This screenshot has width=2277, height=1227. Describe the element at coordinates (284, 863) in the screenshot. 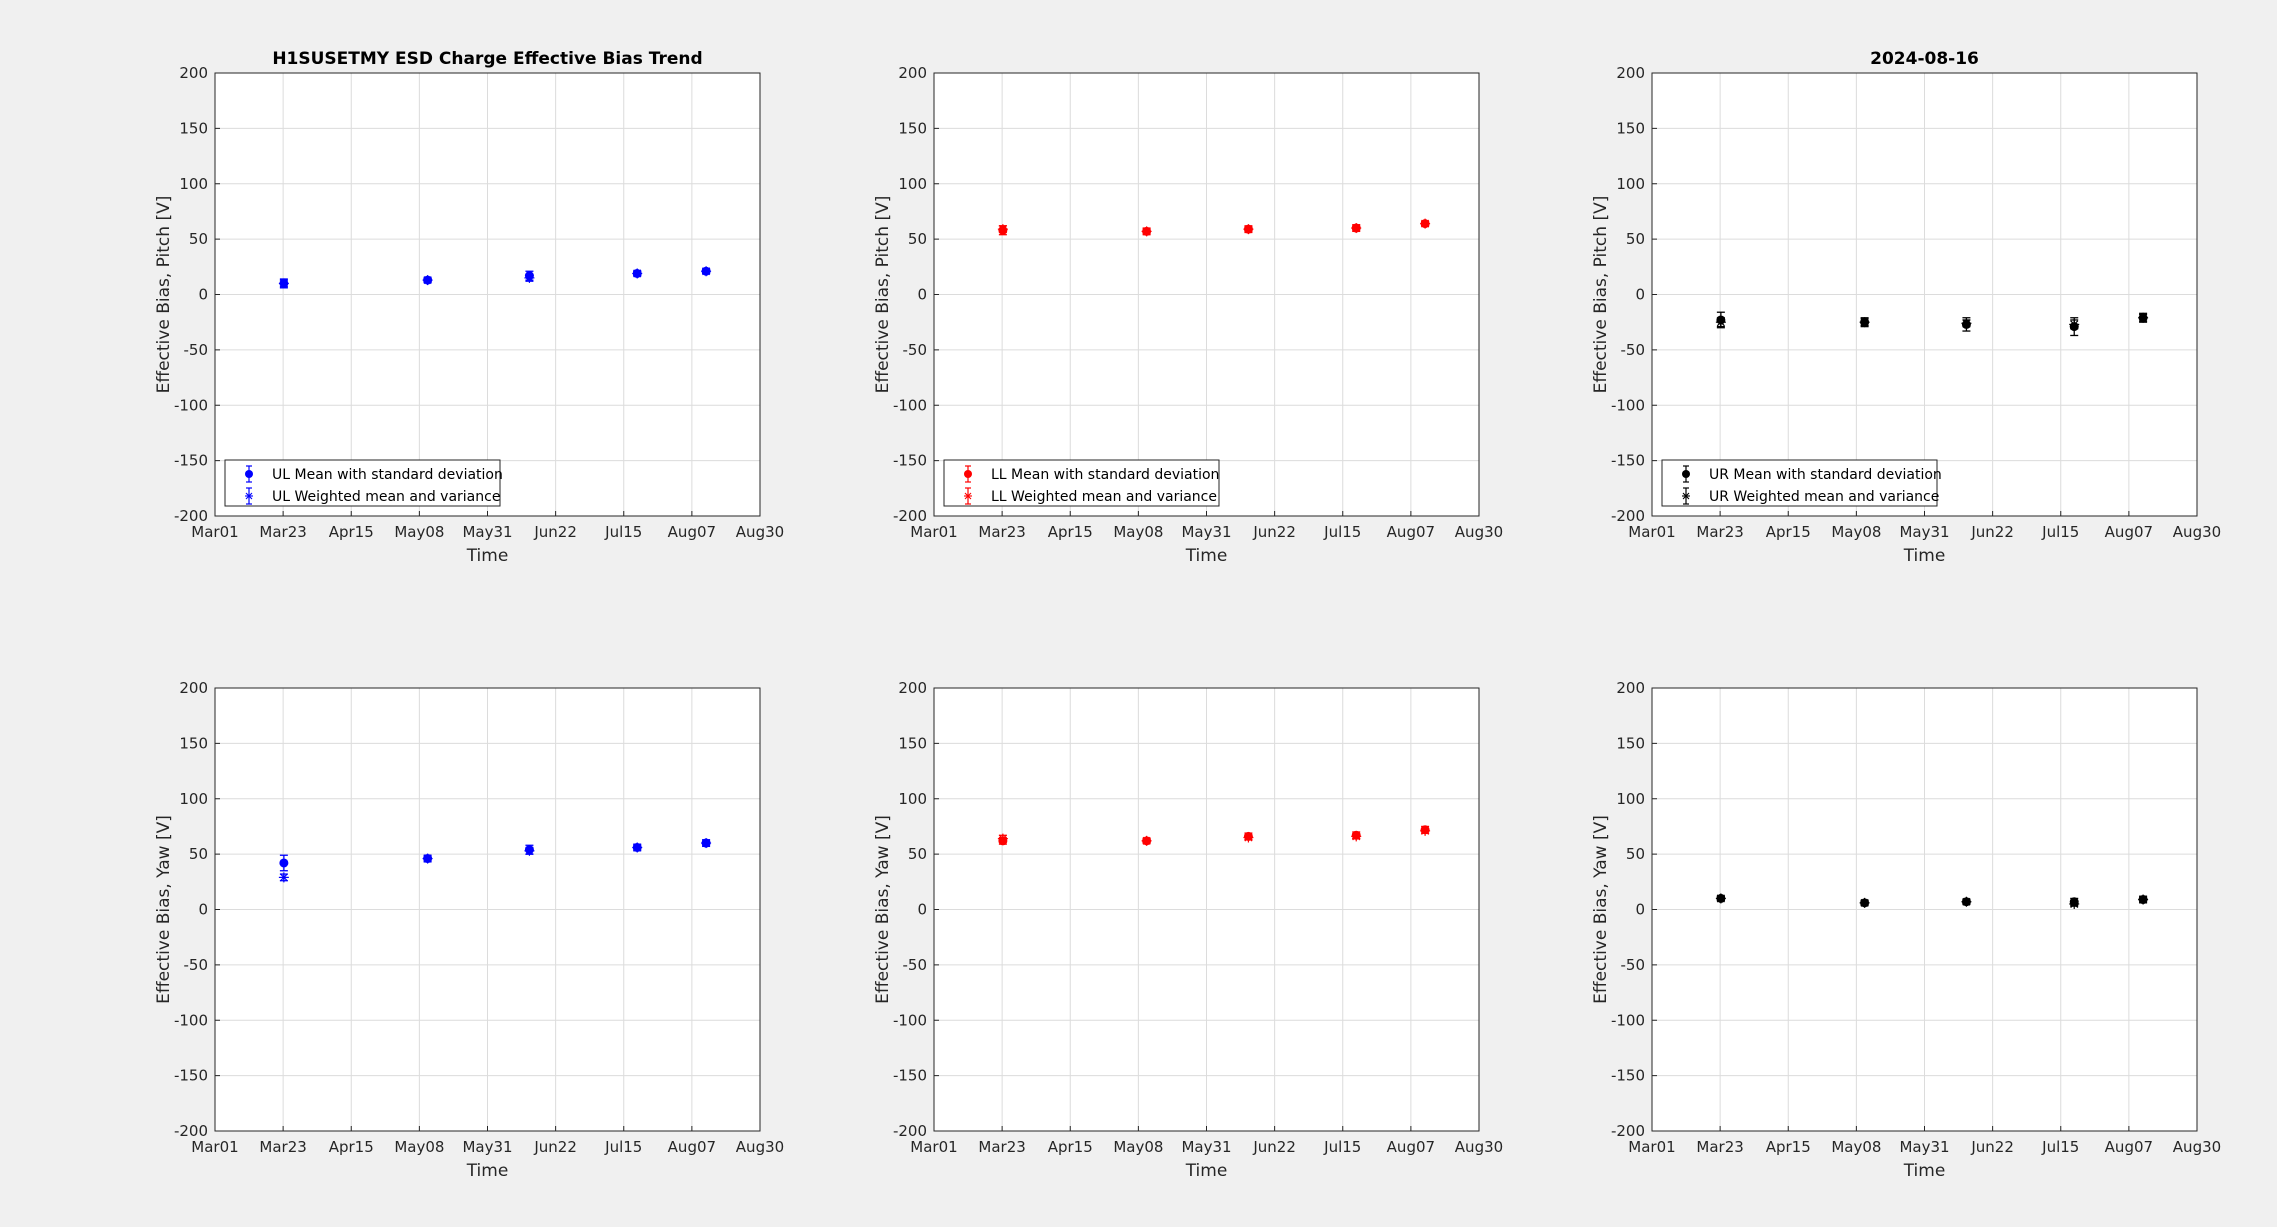

I see `data-point` at that location.